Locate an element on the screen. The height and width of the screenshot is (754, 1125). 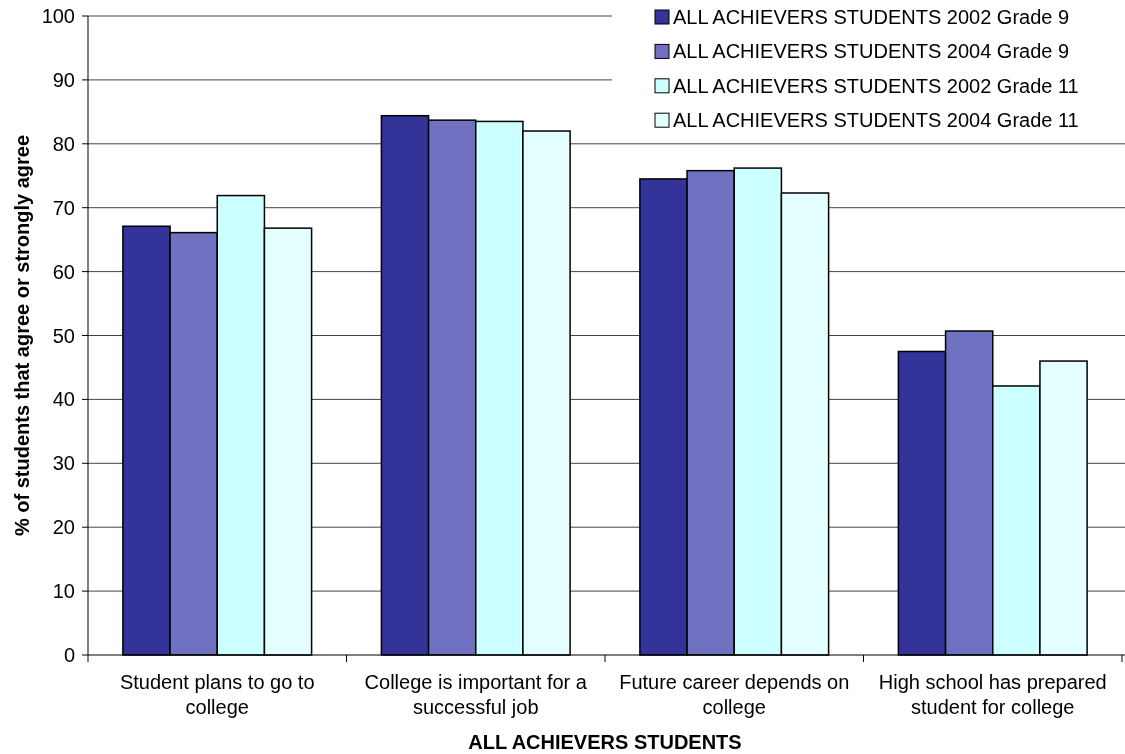
x-tick-label: Student plans to go to college is located at coordinates (217, 694).